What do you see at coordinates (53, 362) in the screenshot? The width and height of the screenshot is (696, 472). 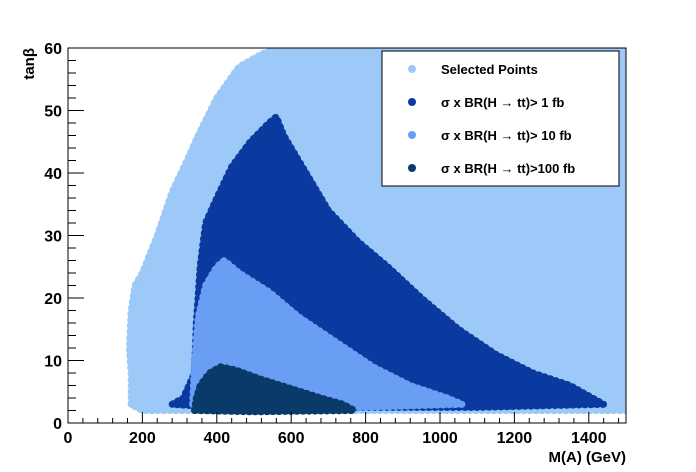 I see `y-tick-label: 10` at bounding box center [53, 362].